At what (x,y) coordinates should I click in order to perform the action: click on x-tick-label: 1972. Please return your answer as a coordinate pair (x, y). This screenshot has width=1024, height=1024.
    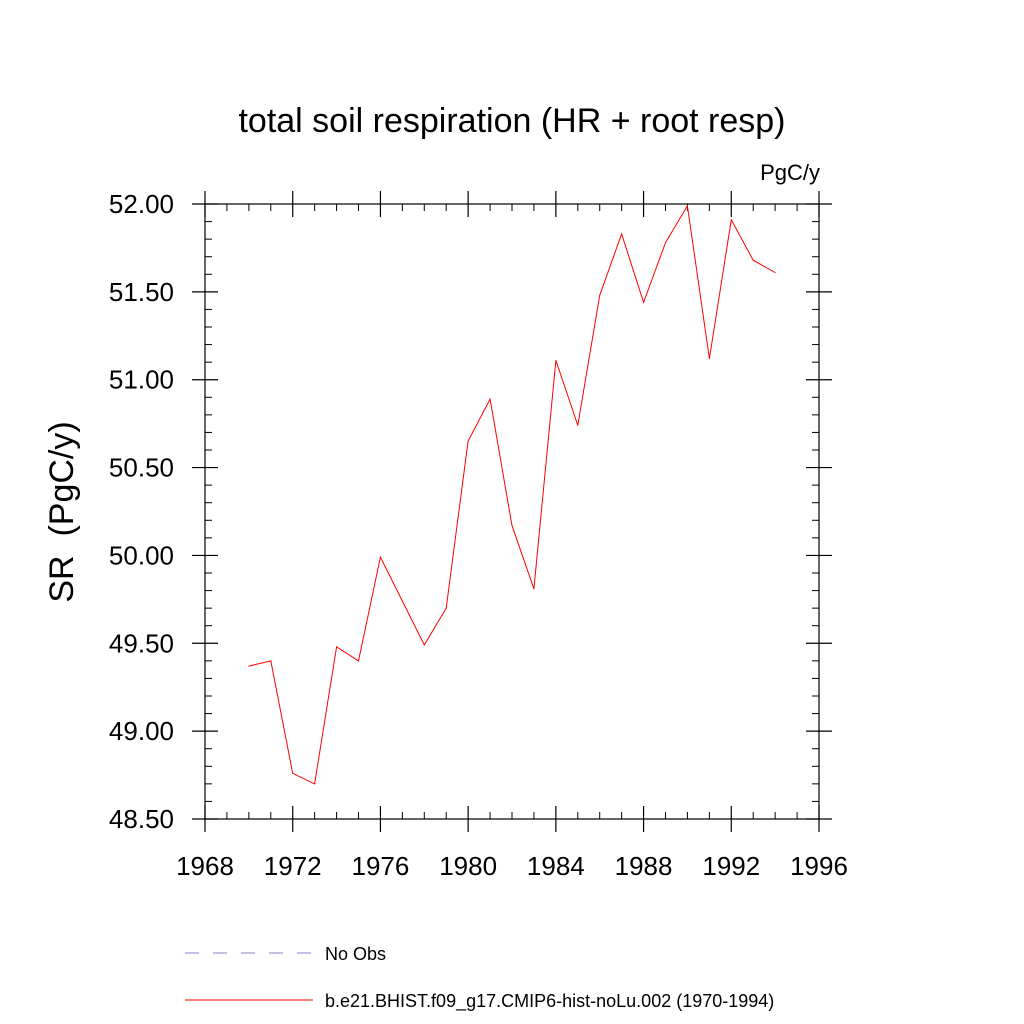
    Looking at the image, I should click on (293, 866).